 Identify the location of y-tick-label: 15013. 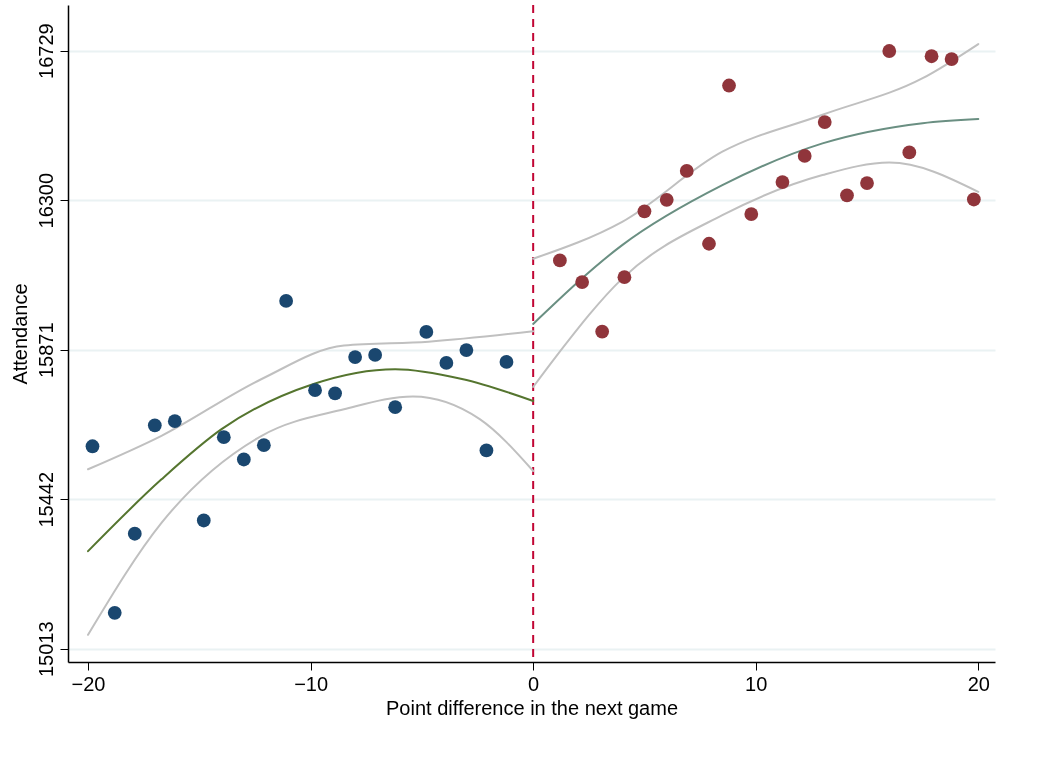
(45, 649).